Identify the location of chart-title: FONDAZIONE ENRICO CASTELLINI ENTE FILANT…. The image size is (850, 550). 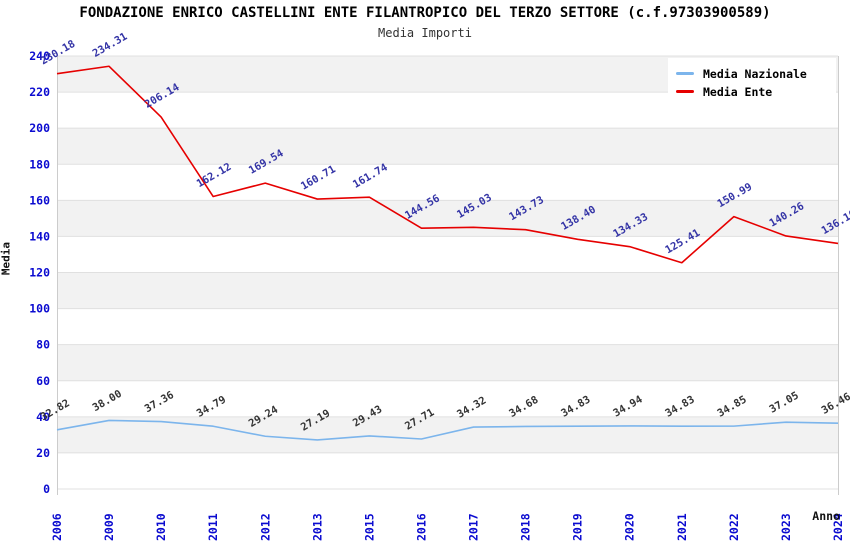
(425, 13).